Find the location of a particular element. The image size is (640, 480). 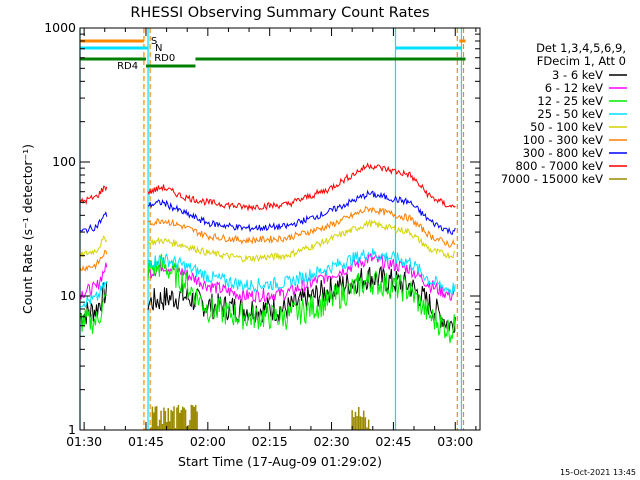

x-tick-label: 02:45 is located at coordinates (393, 441).